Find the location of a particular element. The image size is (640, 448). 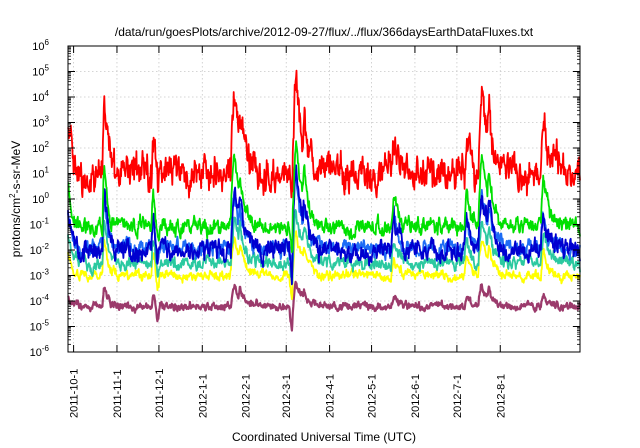

y-tick-label: 10⁻¹ is located at coordinates (40, 224).